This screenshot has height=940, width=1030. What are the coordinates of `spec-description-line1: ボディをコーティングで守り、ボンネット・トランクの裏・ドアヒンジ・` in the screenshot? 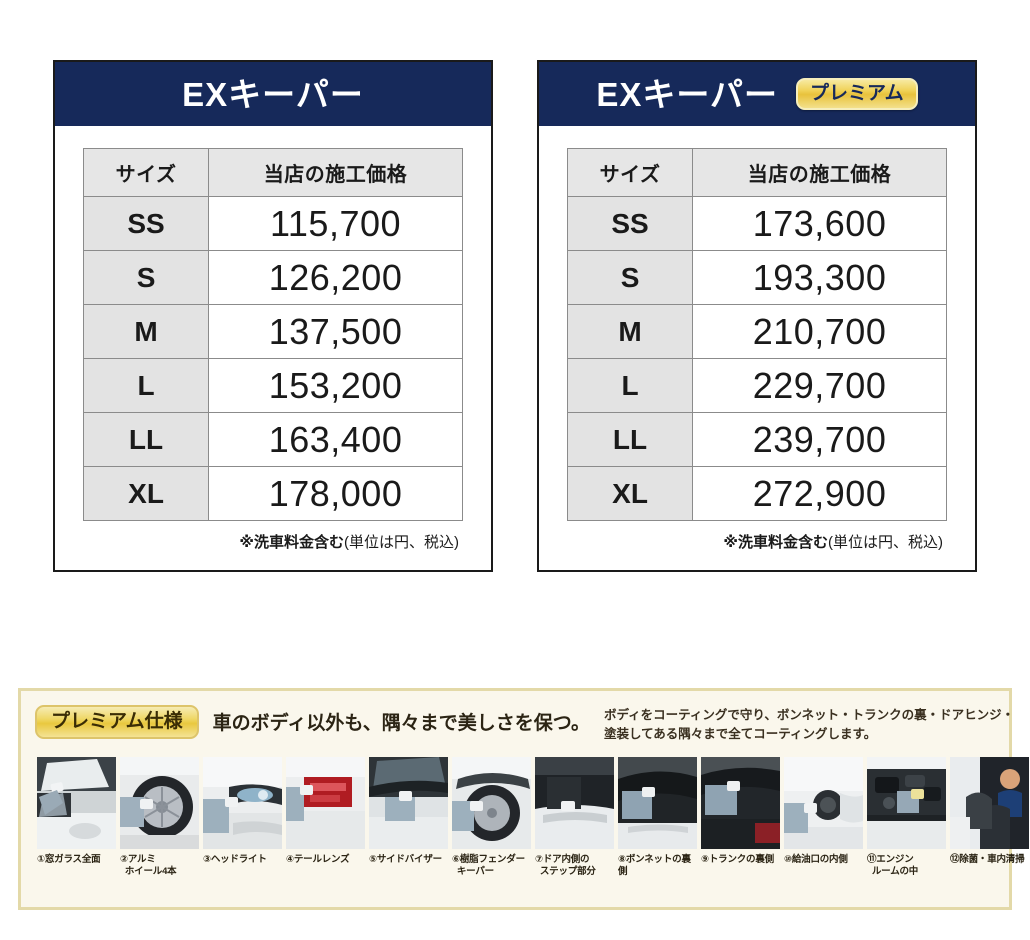 It's located at (809, 715).